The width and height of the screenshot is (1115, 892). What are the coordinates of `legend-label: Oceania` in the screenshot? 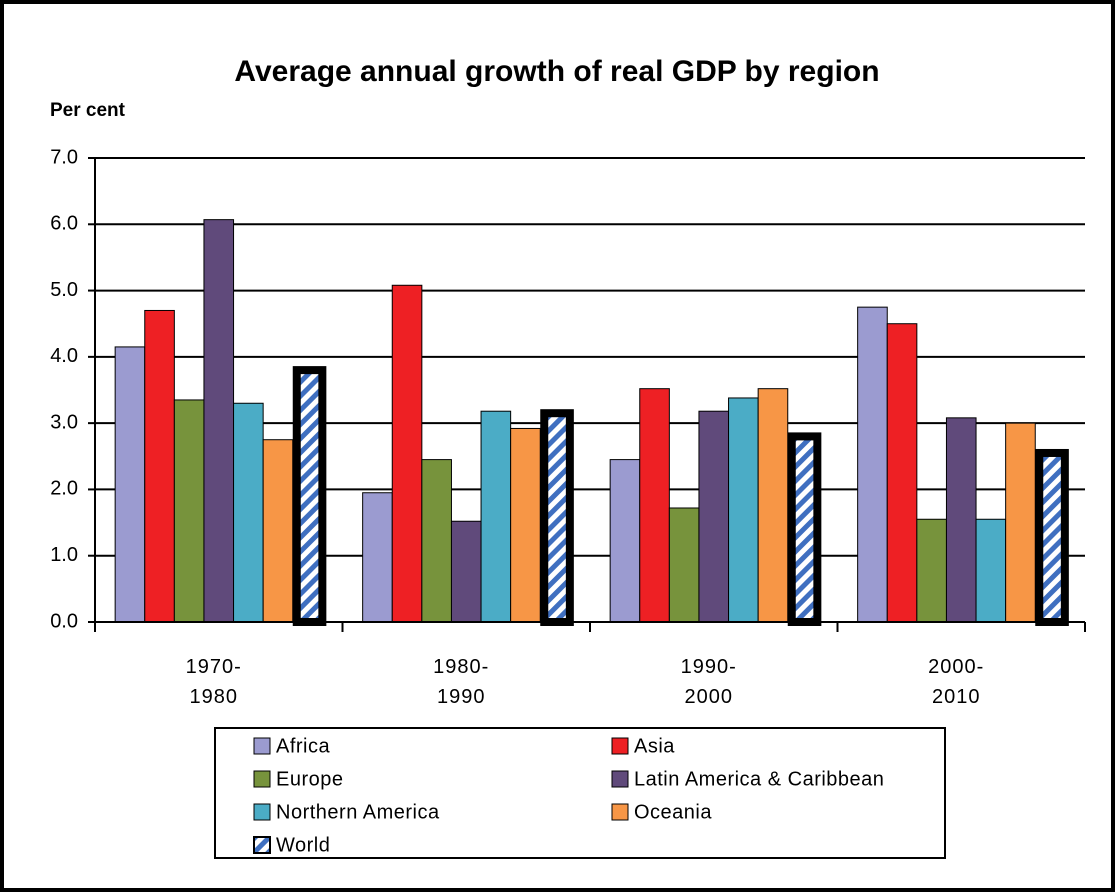 It's located at (673, 812).